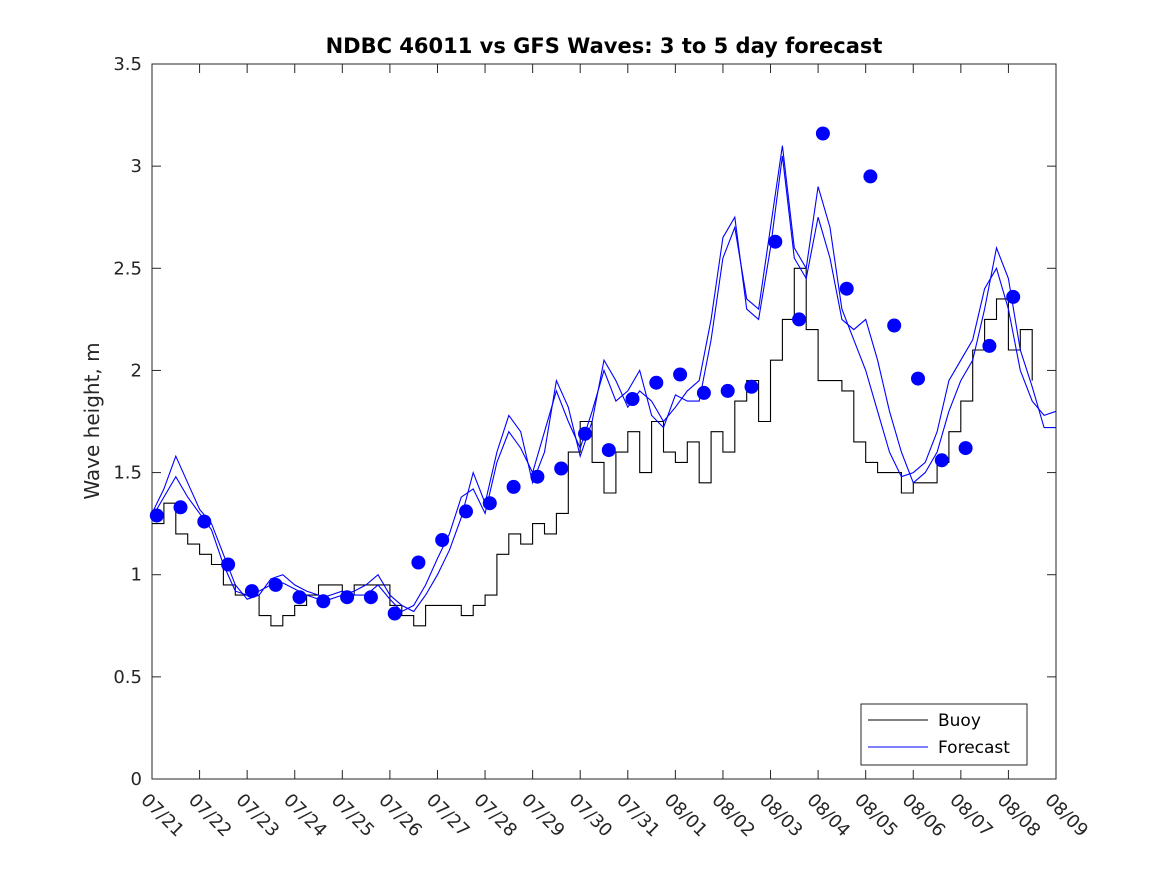 The image size is (1167, 875). What do you see at coordinates (127, 473) in the screenshot?
I see `y-tick-label: 1.5` at bounding box center [127, 473].